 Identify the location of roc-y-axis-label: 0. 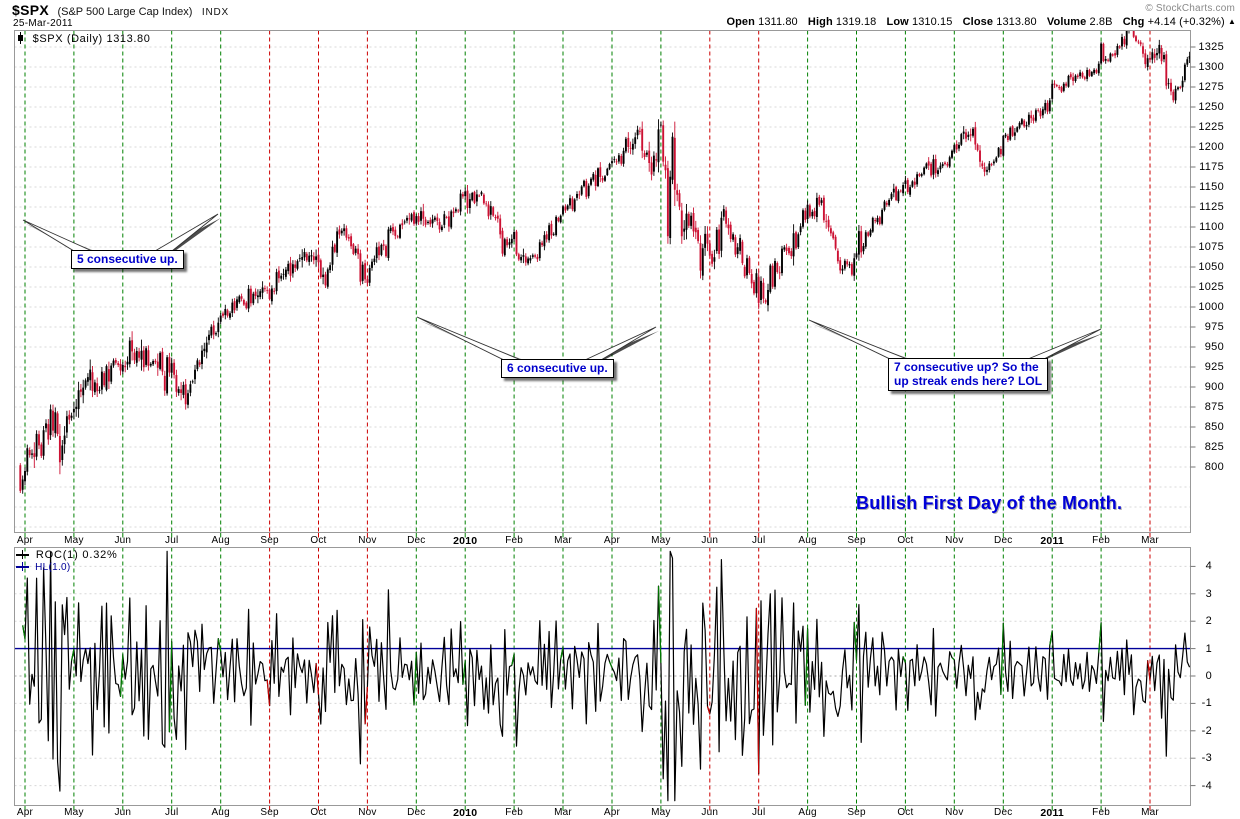
(1208, 676).